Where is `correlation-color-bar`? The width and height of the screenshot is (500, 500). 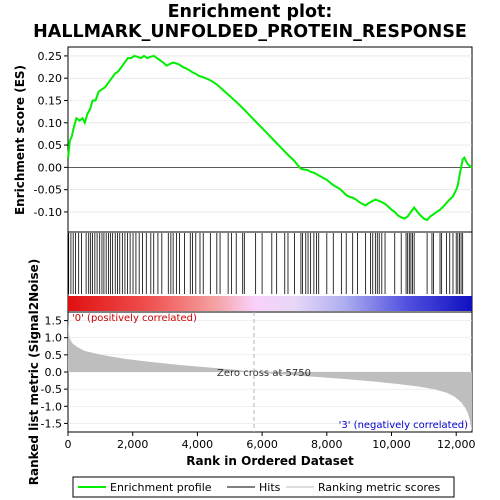 correlation-color-bar is located at coordinates (270, 303).